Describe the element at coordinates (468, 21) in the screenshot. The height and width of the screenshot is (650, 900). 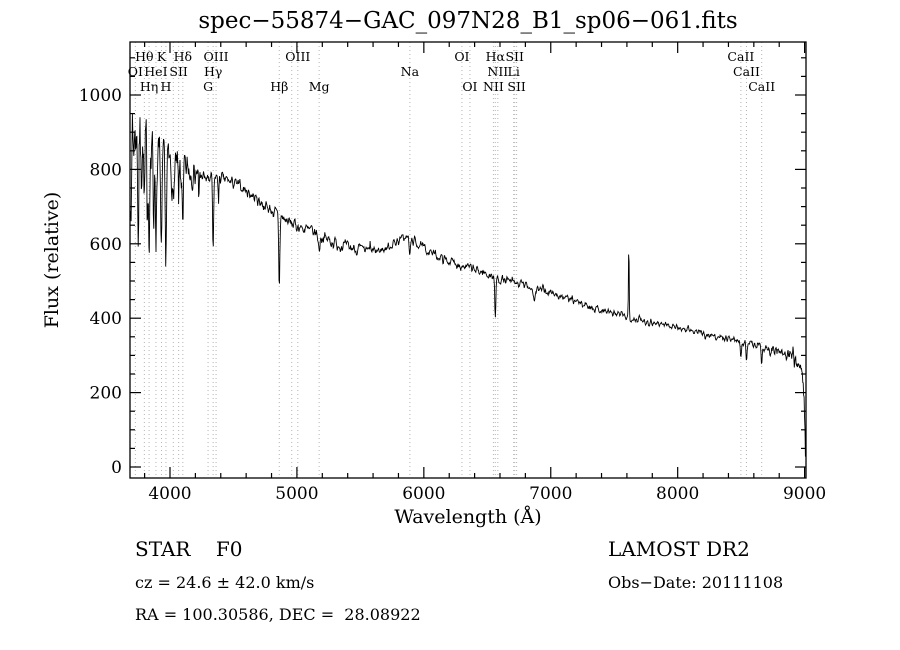
I see `plot-title: spec−55874−GAC_097N28_B1_sp06−061.fits` at that location.